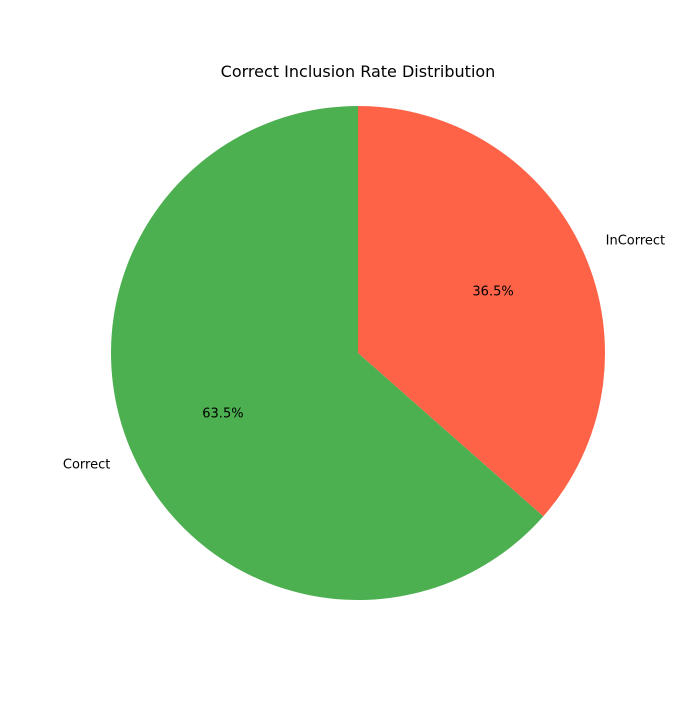  Describe the element at coordinates (492, 292) in the screenshot. I see `percent-label-incorrect: 36.5%` at that location.